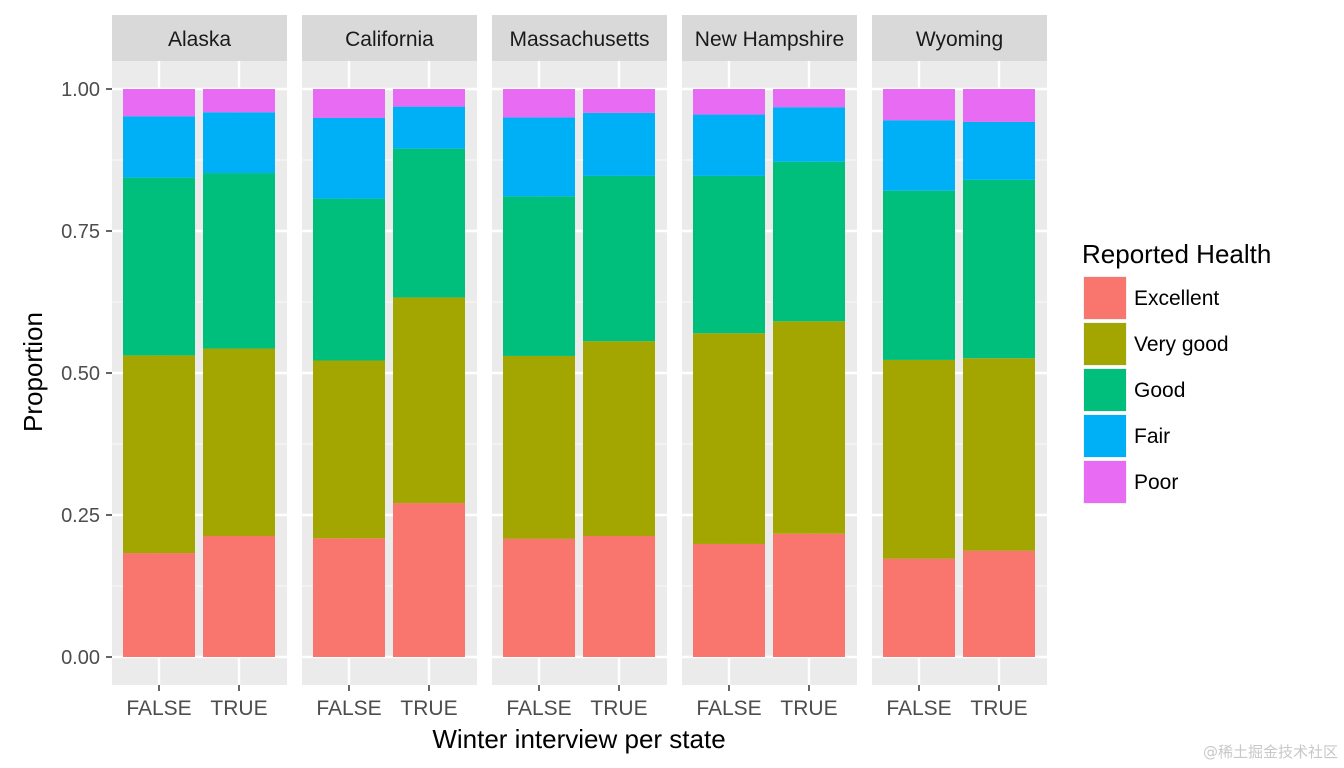 Image resolution: width=1344 pixels, height=768 pixels. Describe the element at coordinates (80, 232) in the screenshot. I see `y-tick-label: 0.75` at that location.